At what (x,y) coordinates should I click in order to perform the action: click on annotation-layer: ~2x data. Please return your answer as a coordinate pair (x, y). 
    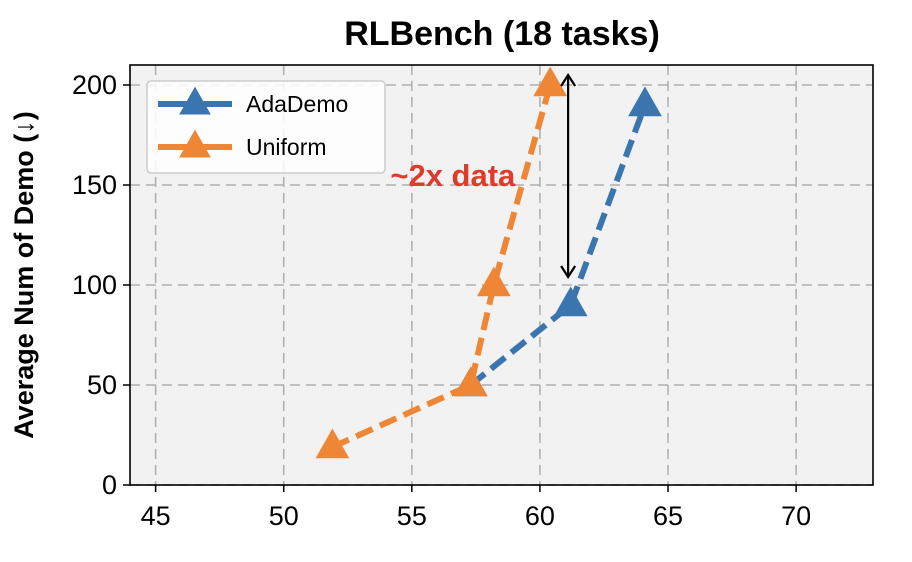
    Looking at the image, I should click on (453, 175).